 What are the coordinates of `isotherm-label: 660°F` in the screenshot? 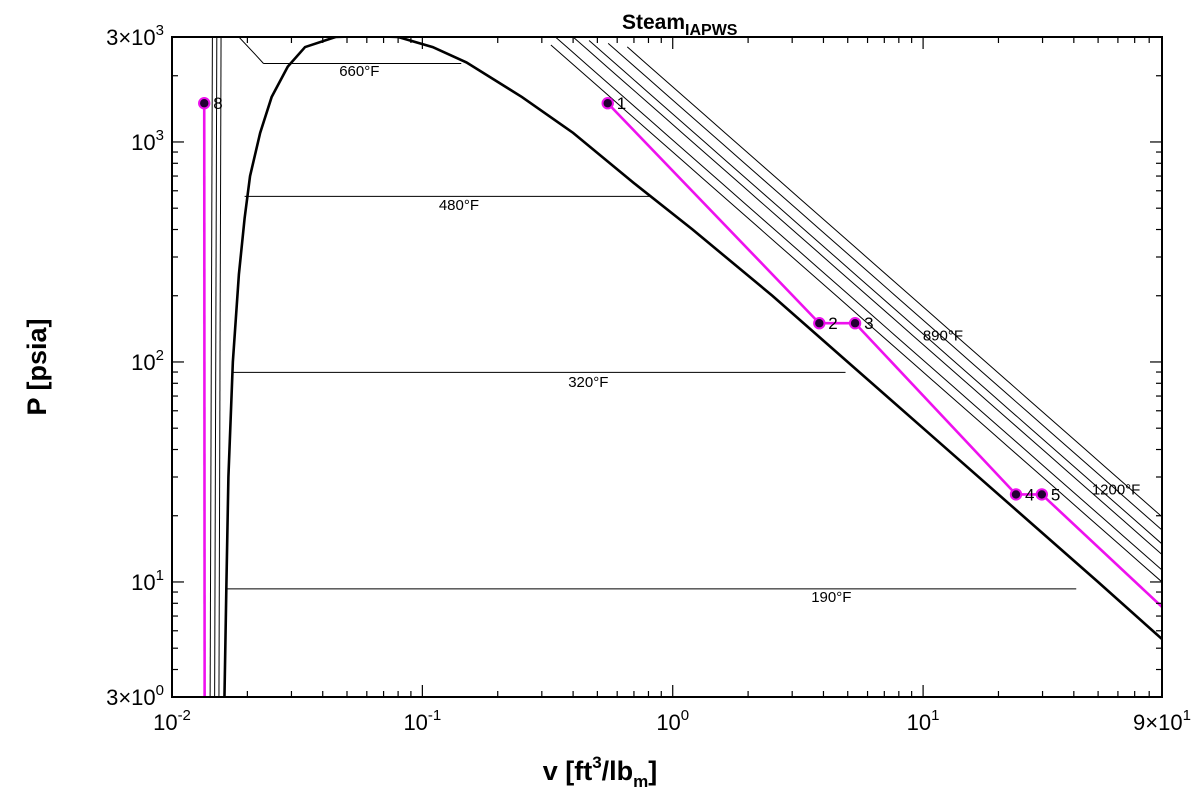 It's located at (359, 71).